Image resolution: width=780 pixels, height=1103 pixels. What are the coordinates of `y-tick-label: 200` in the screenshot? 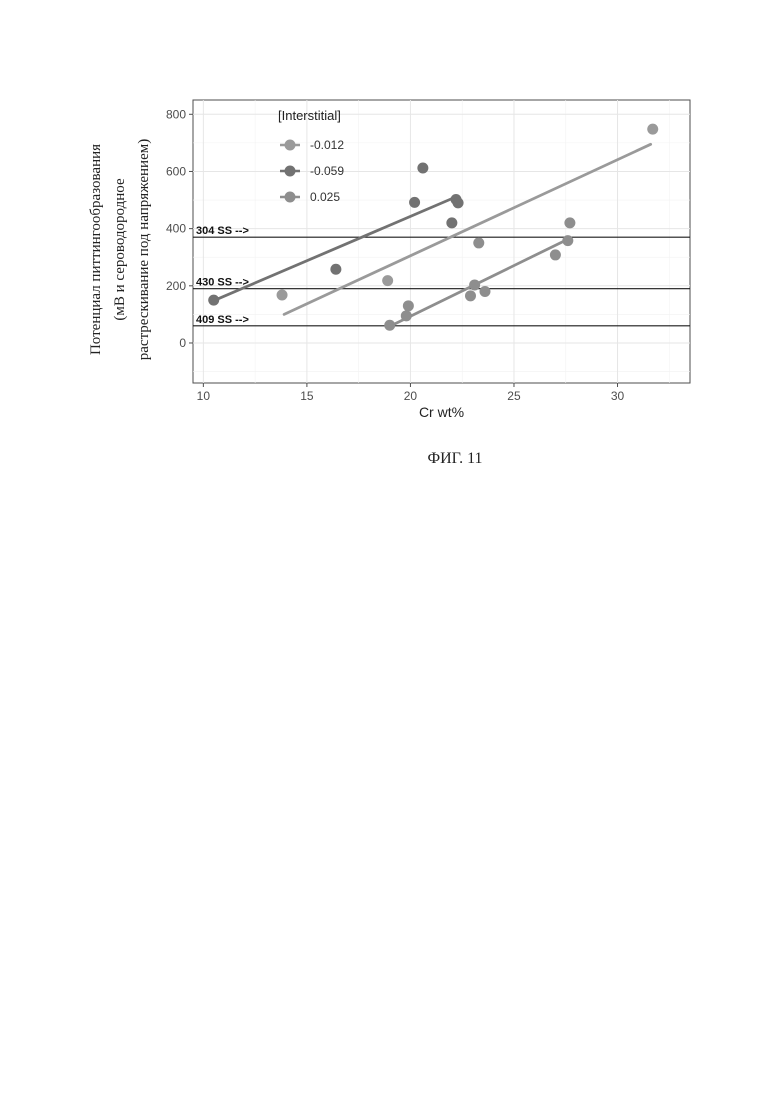 It's located at (176, 286).